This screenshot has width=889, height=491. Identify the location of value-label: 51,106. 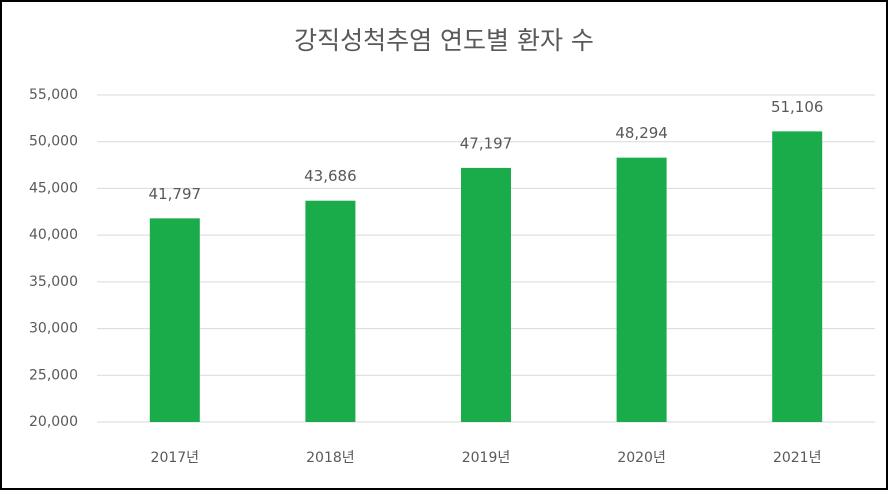
(797, 107).